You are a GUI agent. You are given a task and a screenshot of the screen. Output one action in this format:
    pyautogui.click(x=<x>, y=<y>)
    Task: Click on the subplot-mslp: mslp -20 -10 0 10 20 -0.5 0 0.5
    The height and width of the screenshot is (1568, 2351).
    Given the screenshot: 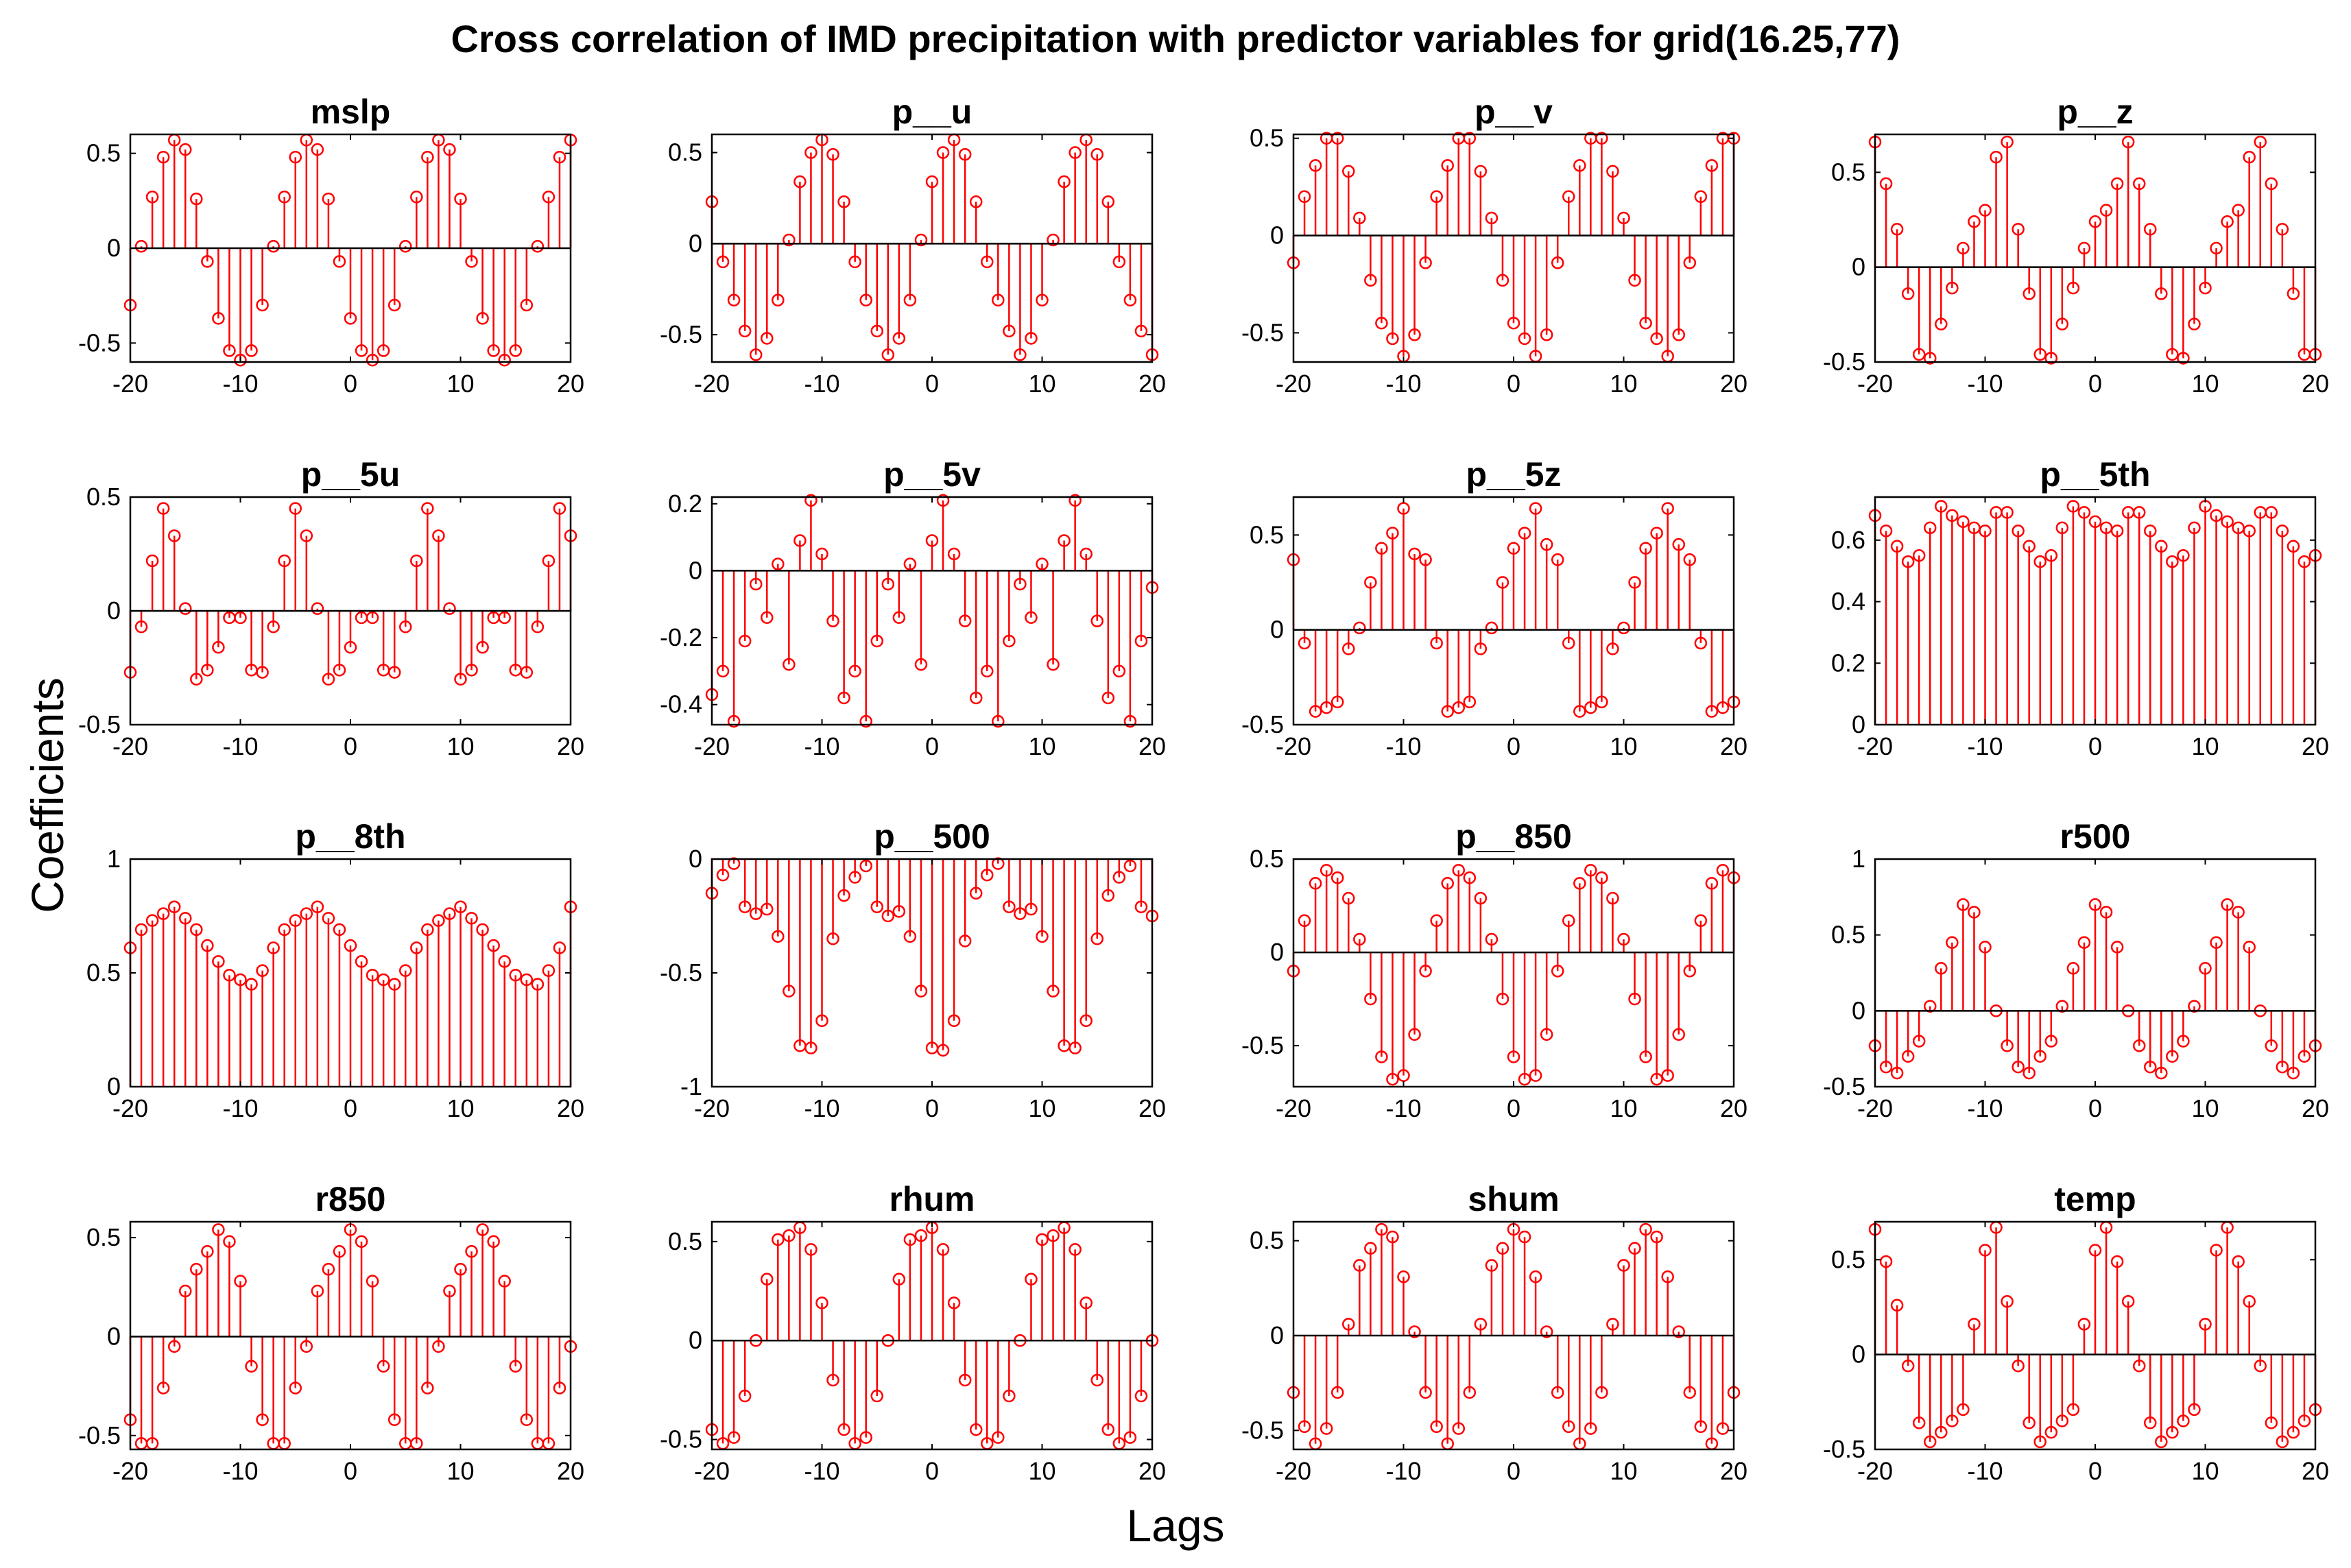 What is the action you would take?
    pyautogui.click(x=331, y=245)
    